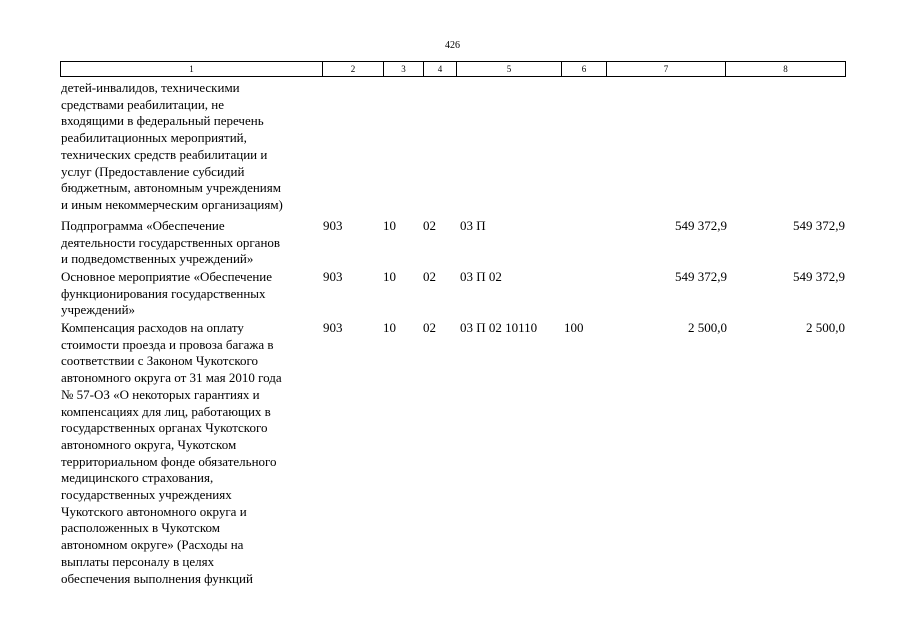  What do you see at coordinates (584, 69) in the screenshot?
I see `header-col-6: 6` at bounding box center [584, 69].